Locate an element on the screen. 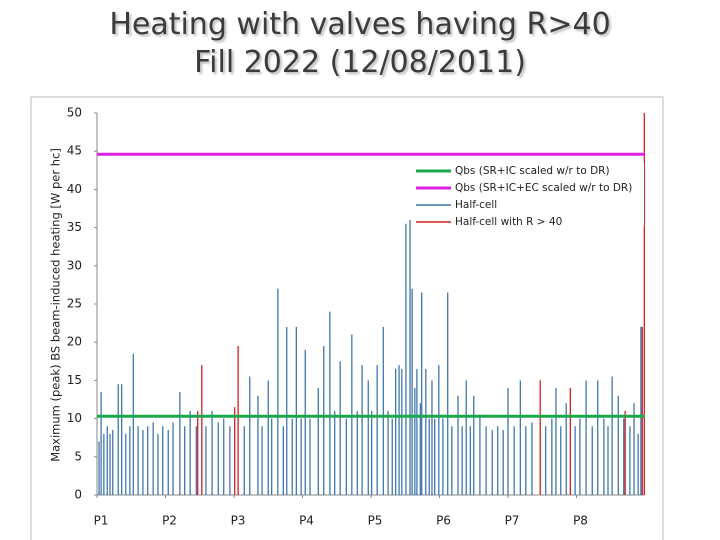  y-tick-label: 10 is located at coordinates (74, 418).